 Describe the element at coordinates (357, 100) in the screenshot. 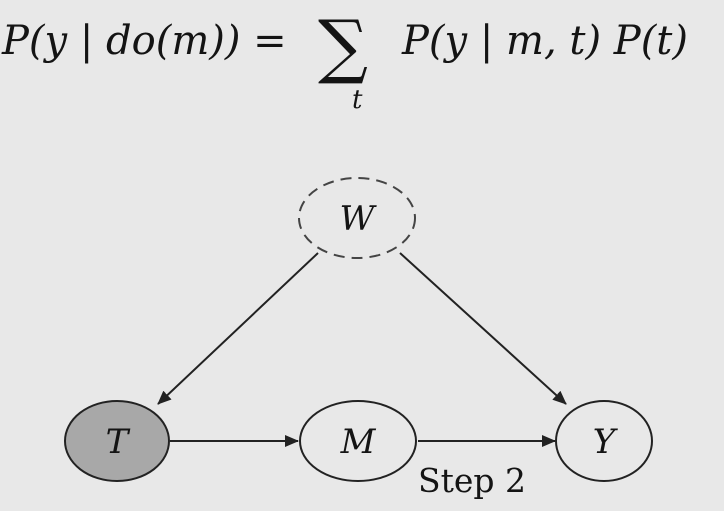

I see `formula-sum-index: t` at that location.